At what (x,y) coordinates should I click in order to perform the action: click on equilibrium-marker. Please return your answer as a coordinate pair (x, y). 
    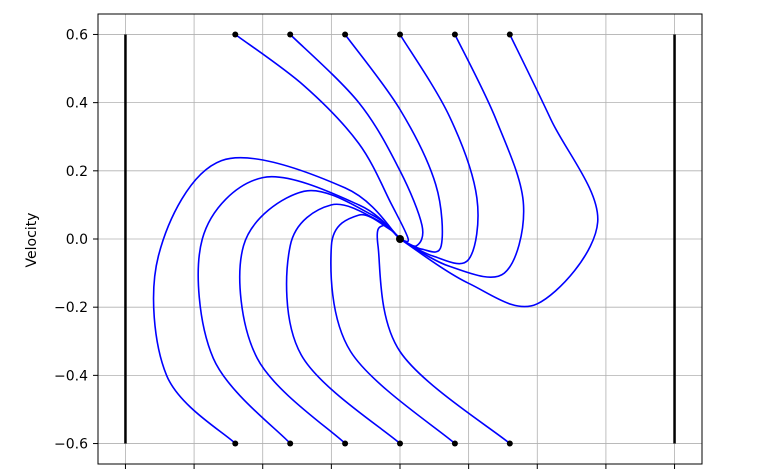
    Looking at the image, I should click on (400, 239).